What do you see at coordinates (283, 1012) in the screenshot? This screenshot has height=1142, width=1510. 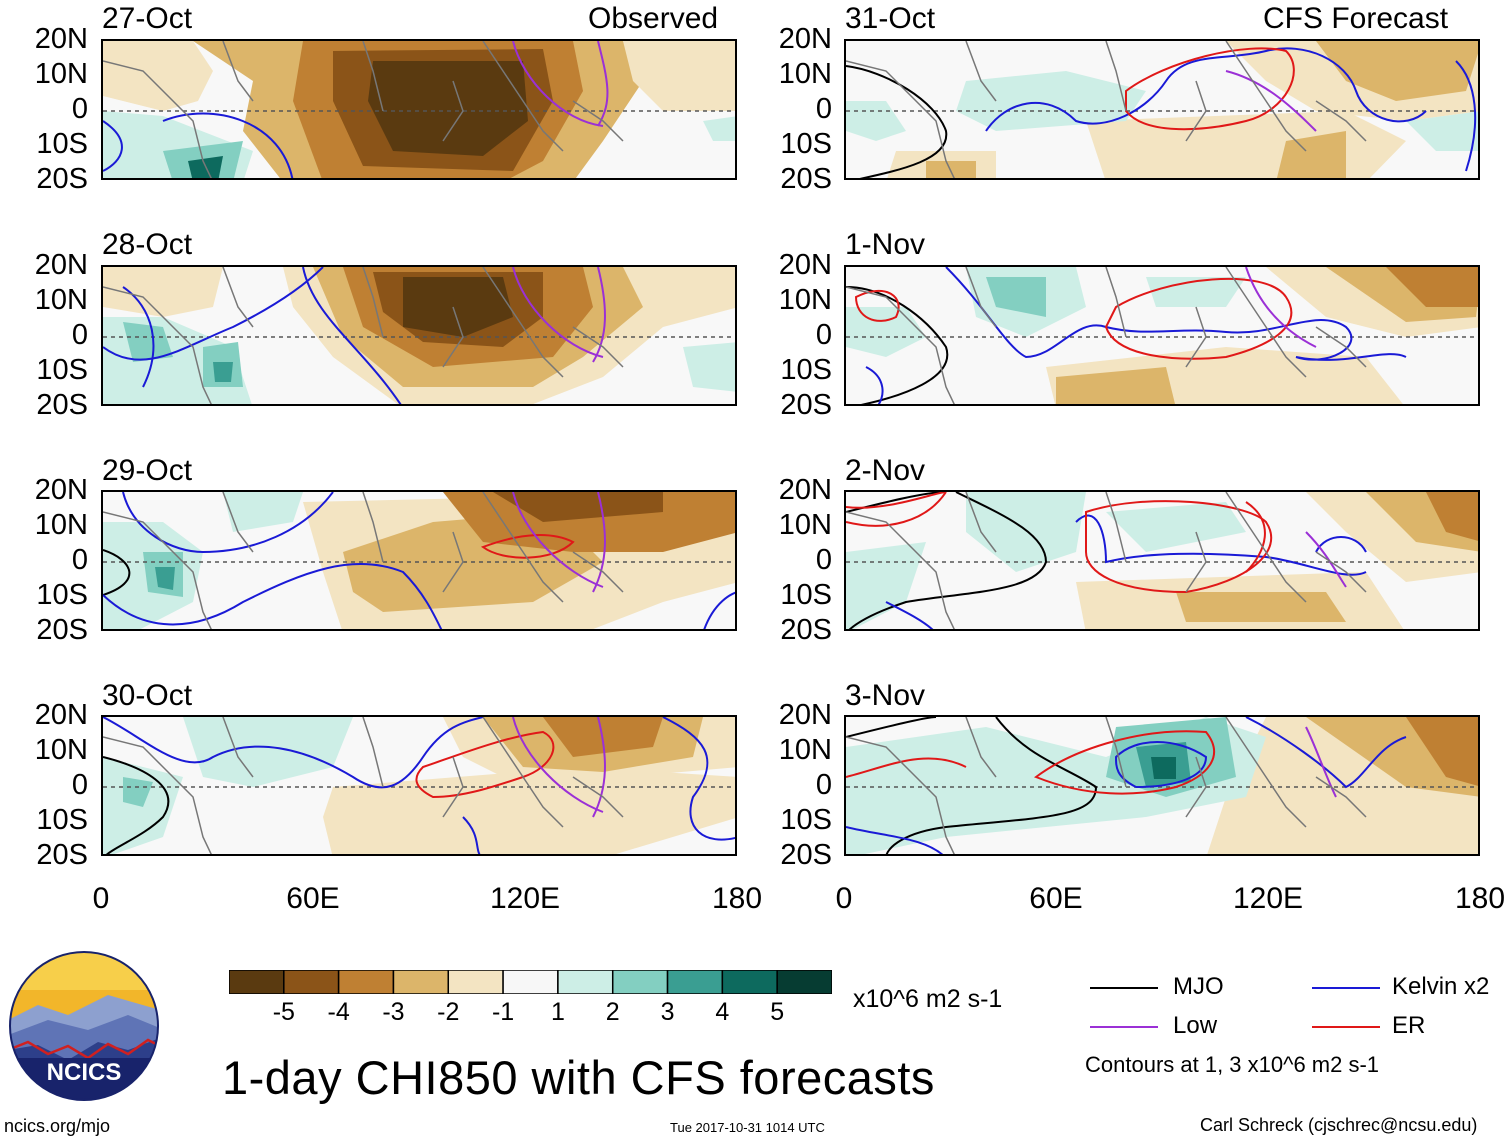 I see `colorbar-label: -5` at bounding box center [283, 1012].